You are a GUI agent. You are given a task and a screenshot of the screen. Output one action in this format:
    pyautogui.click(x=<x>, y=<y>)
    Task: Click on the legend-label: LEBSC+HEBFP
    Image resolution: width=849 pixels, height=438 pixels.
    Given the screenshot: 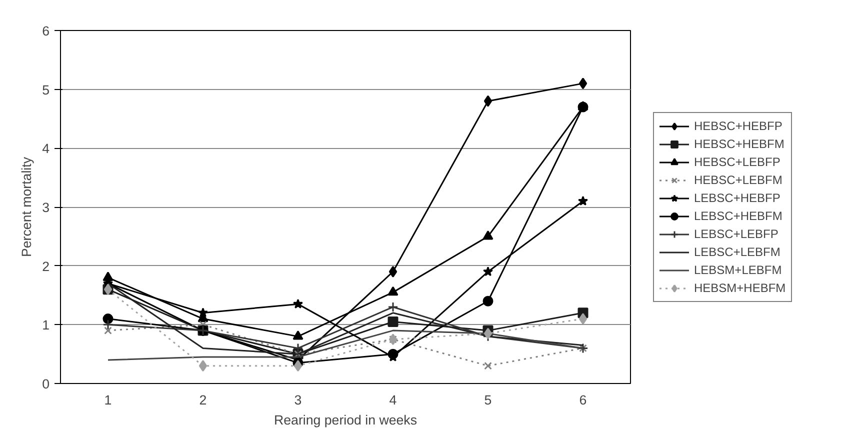 What is the action you would take?
    pyautogui.click(x=737, y=198)
    